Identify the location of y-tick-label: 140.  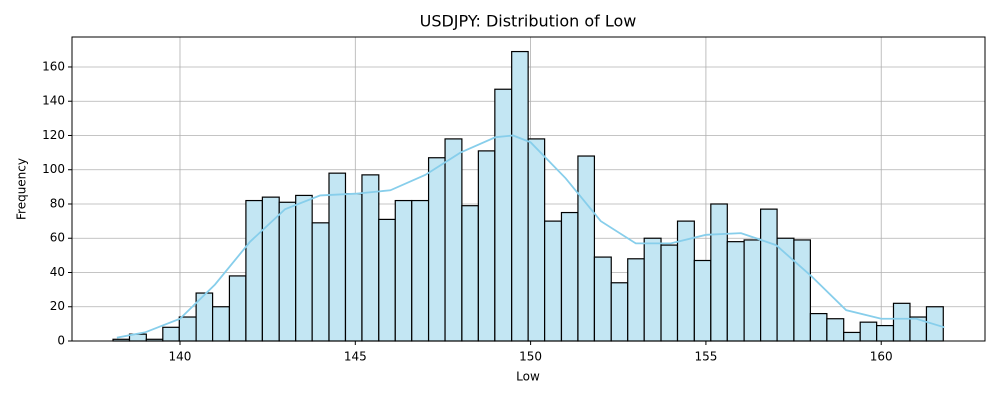
(53, 101).